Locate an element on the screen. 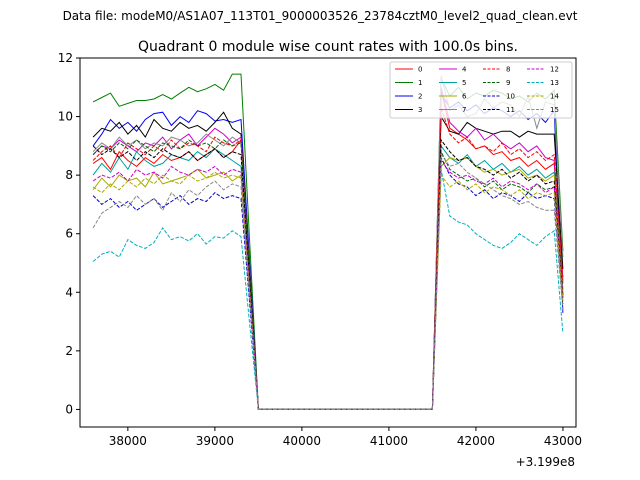  legend-label-14: 14 is located at coordinates (554, 97).